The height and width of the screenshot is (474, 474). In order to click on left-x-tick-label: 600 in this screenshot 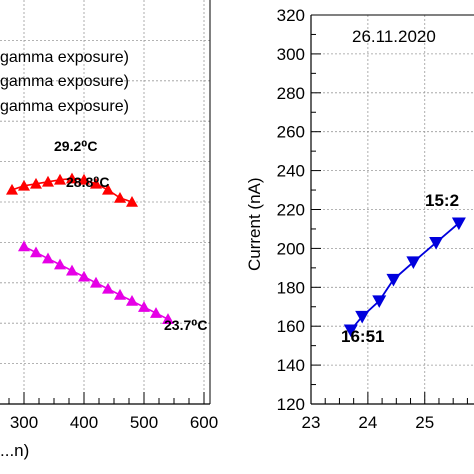, I will do `click(204, 422)`.